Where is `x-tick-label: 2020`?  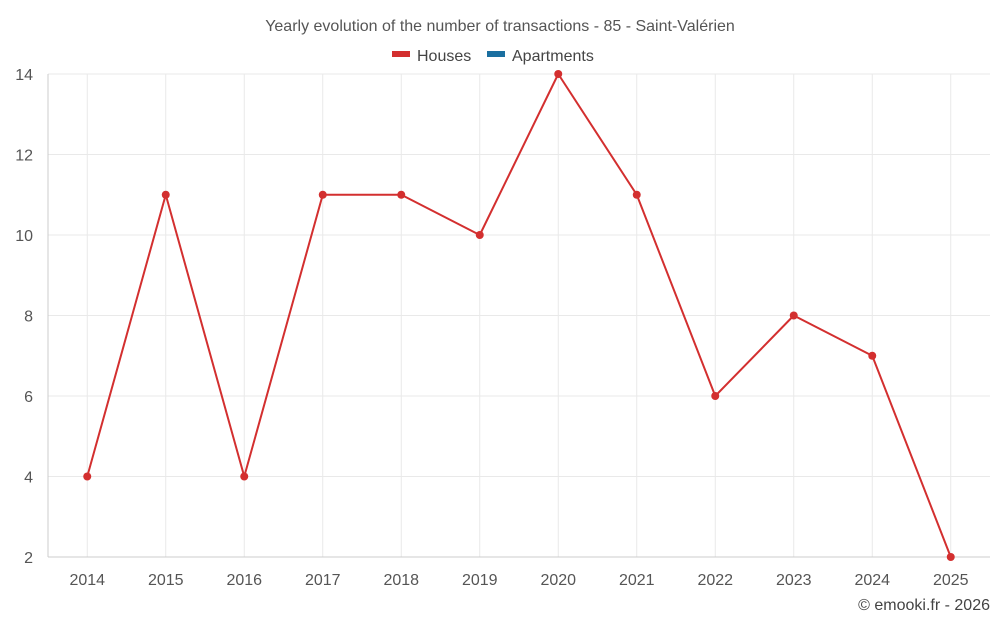
x-tick-label: 2020 is located at coordinates (558, 580).